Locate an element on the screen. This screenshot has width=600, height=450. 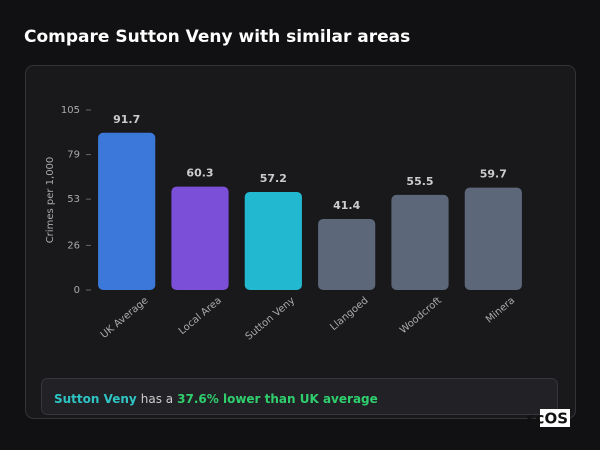
logo-box is located at coordinates (555, 418).